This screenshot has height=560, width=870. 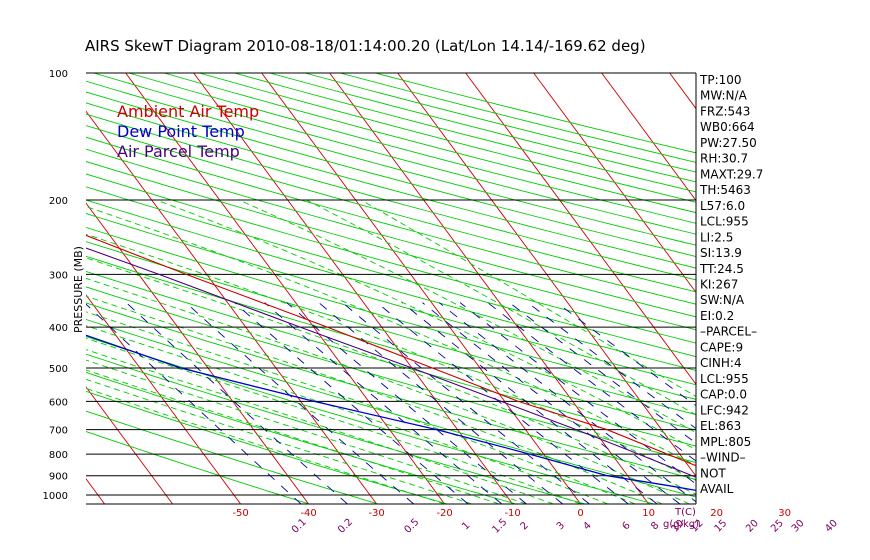 What do you see at coordinates (58, 201) in the screenshot?
I see `pressure-tick-label: 200` at bounding box center [58, 201].